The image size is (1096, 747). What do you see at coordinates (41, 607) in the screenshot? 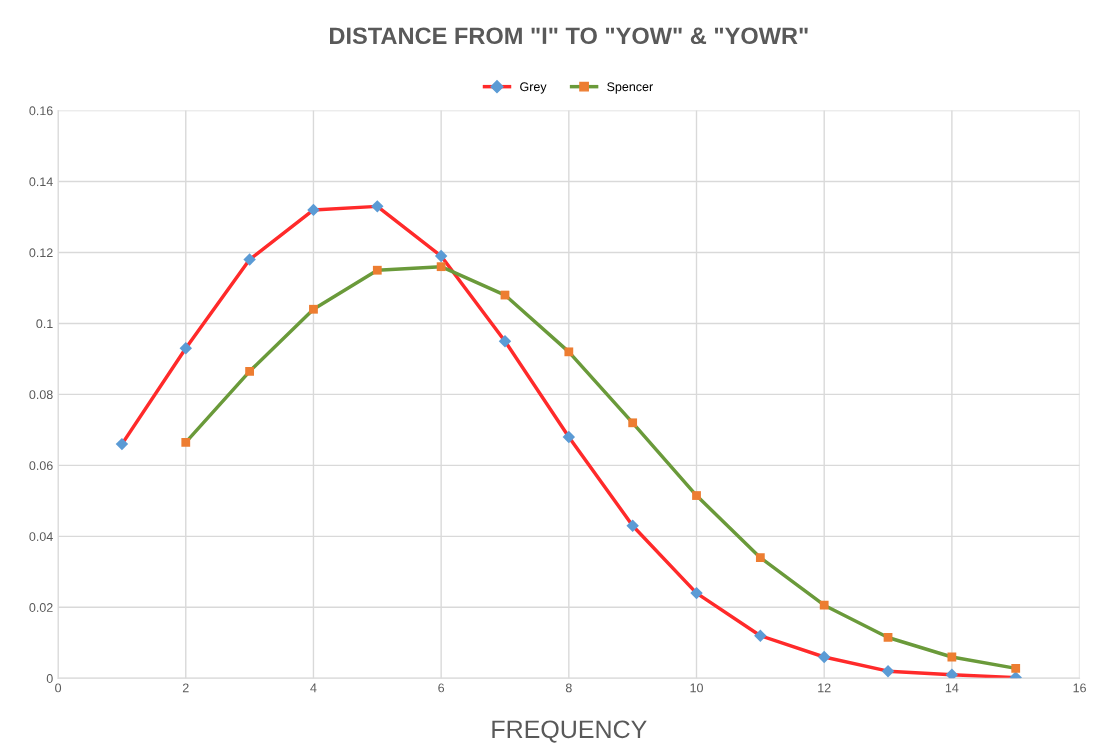
I see `y-tick-label: 0.02` at bounding box center [41, 607].